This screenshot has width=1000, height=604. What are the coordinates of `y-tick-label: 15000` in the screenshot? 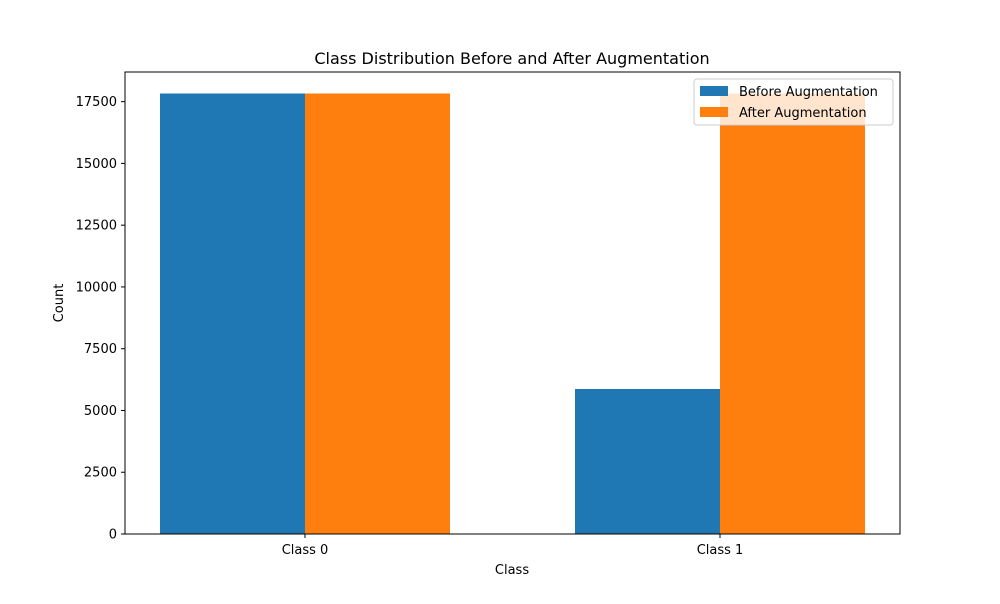 It's located at (96, 164).